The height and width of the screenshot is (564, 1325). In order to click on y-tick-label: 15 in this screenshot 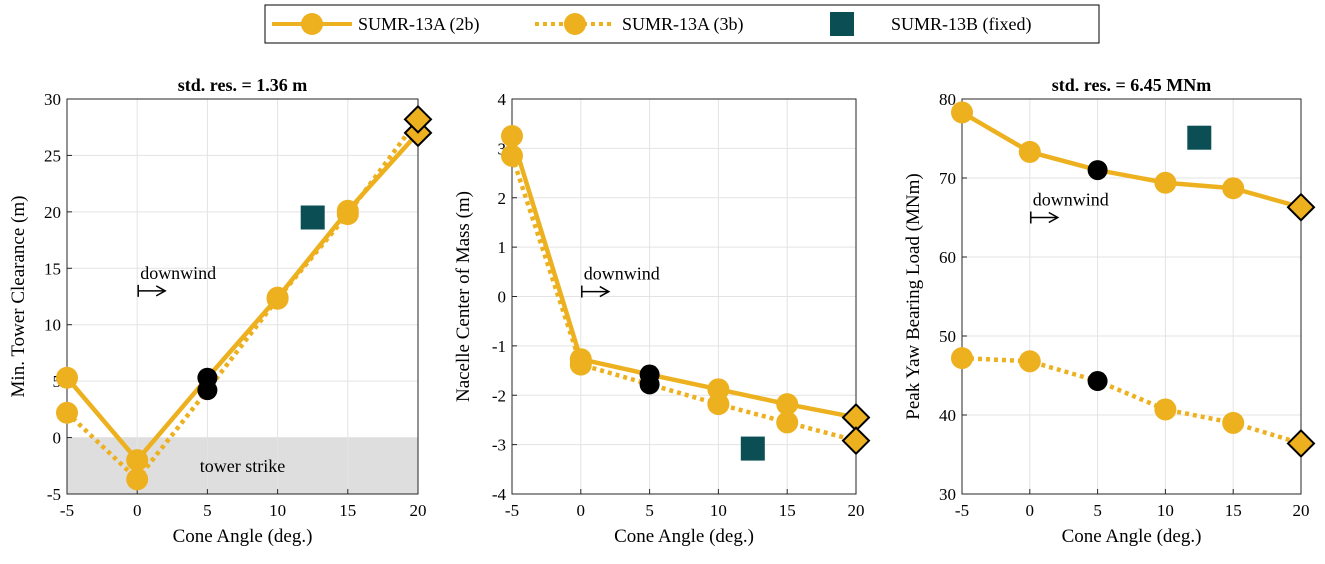, I will do `click(52, 268)`.